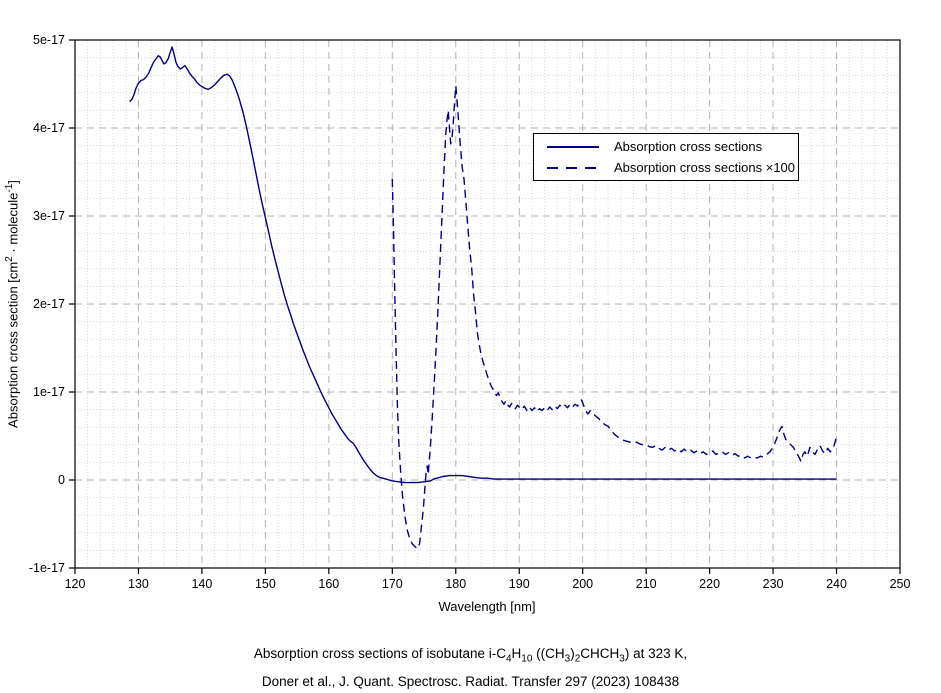  I want to click on legend-label-solid: Absorption cross sections, so click(688, 146).